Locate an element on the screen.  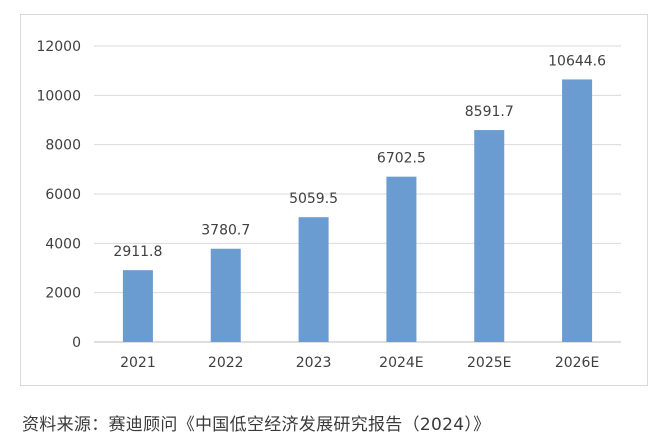
x-tick-label: 2024E is located at coordinates (401, 363).